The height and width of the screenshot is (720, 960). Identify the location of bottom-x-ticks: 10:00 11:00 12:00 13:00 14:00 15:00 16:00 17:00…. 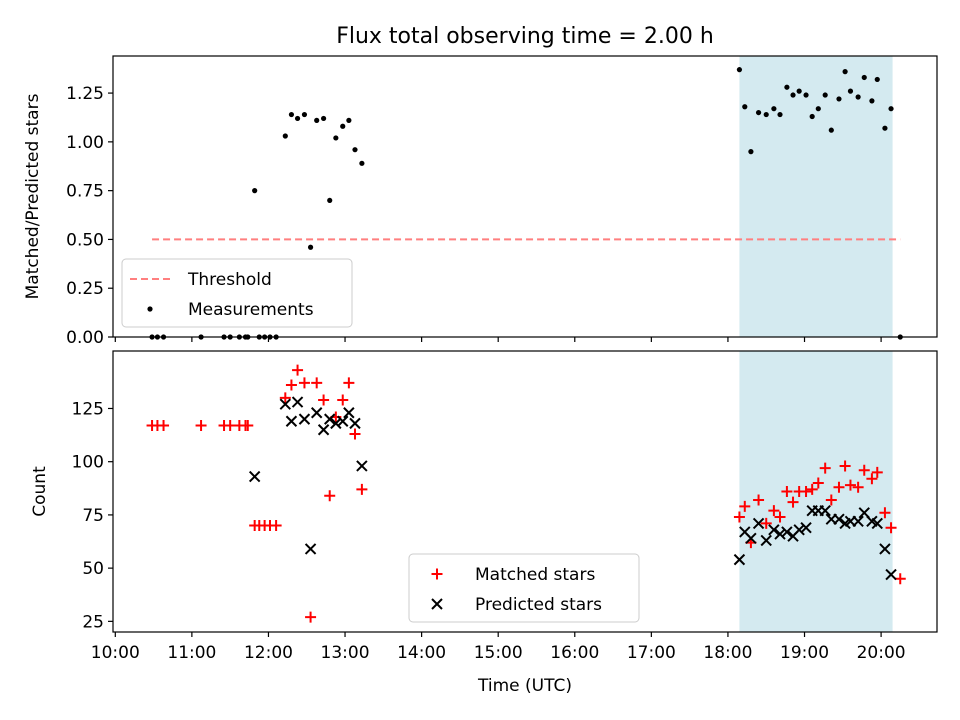
(498, 647).